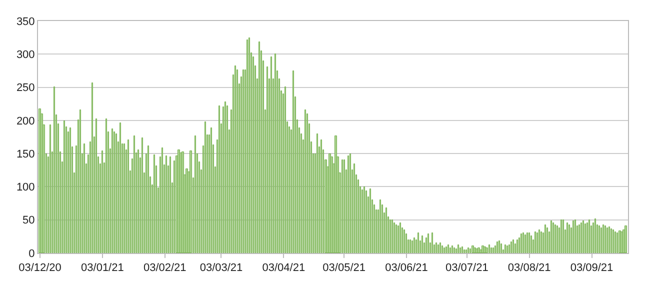 This screenshot has width=650, height=290. What do you see at coordinates (25, 22) in the screenshot?
I see `y-tick-label: 350` at bounding box center [25, 22].